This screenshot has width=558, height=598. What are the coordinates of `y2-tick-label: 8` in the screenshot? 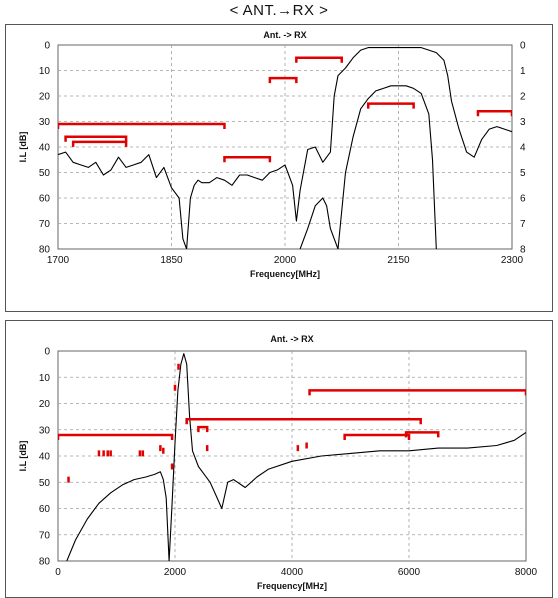 It's located at (523, 250).